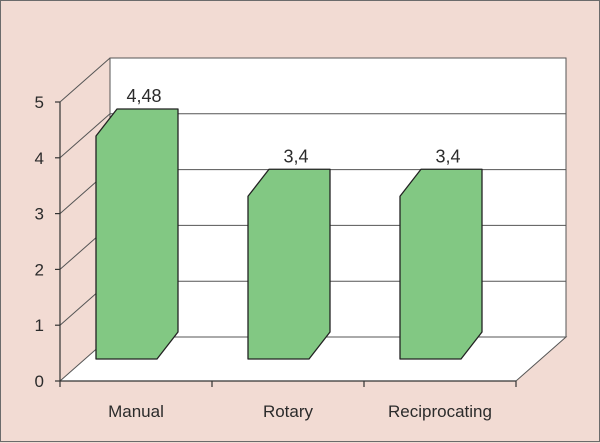  Describe the element at coordinates (39, 214) in the screenshot. I see `y-tick-label: 3` at that location.